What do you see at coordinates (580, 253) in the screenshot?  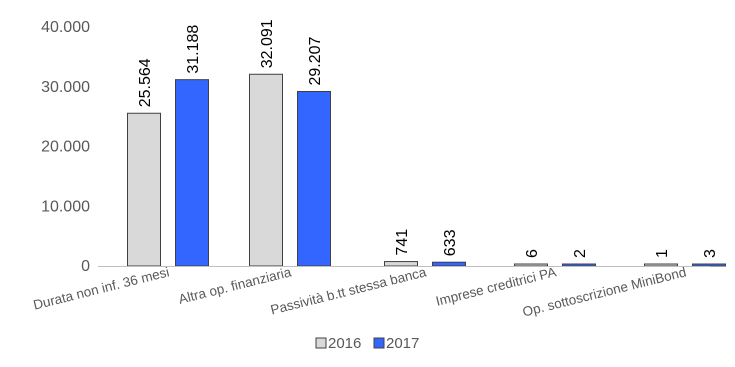 I see `data-label: 2` at bounding box center [580, 253].